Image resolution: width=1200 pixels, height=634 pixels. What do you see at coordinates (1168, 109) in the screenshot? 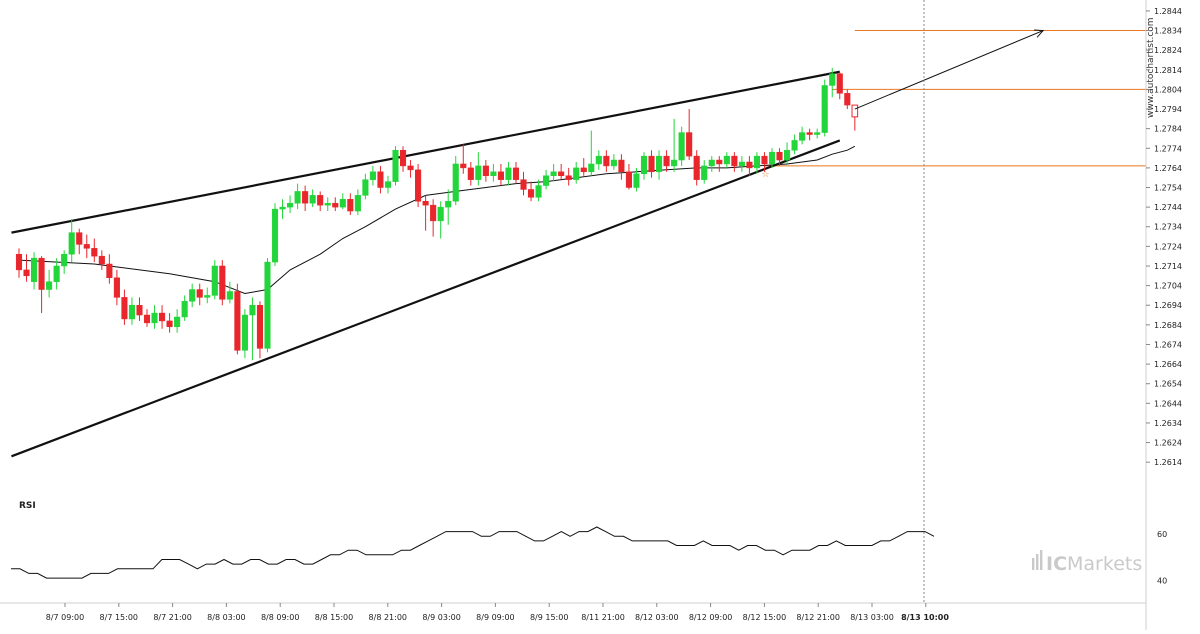
I see `price-tick-label: 1.2794` at bounding box center [1168, 109].